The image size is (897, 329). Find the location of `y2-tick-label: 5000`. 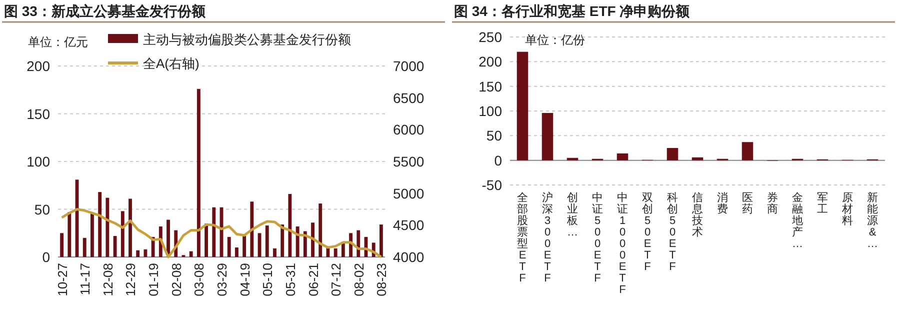

y2-tick-label: 5000 is located at coordinates (408, 193).